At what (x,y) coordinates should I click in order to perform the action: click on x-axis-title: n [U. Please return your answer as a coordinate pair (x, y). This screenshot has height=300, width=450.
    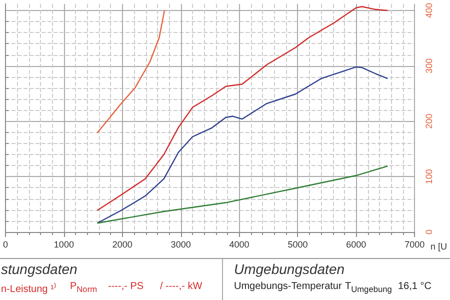
    Looking at the image, I should click on (439, 247).